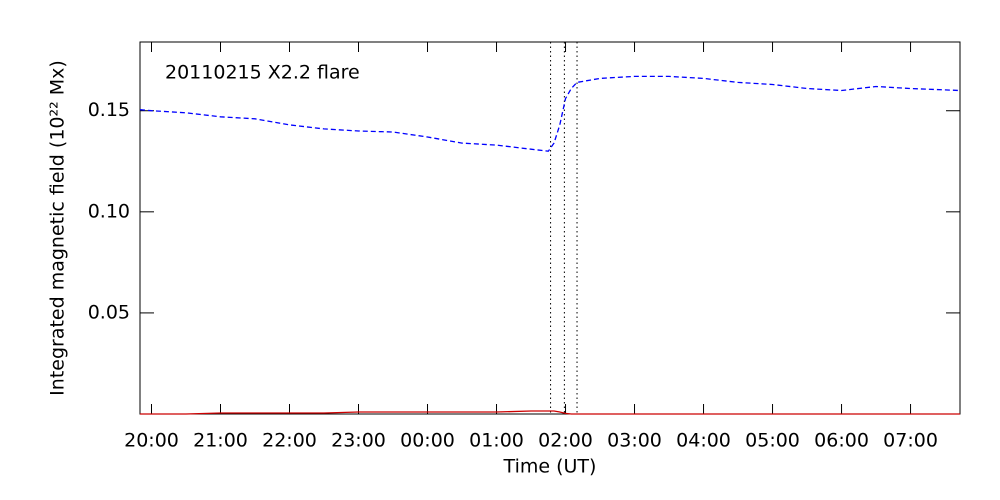 The height and width of the screenshot is (500, 1000). What do you see at coordinates (427, 441) in the screenshot?
I see `x-tick-label: 00:00` at bounding box center [427, 441].